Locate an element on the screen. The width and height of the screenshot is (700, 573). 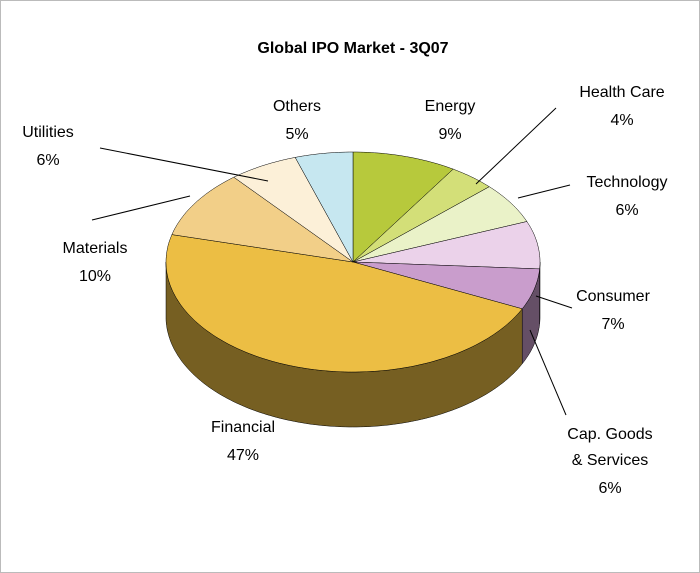
slice-label: Financial 47% is located at coordinates (243, 443).